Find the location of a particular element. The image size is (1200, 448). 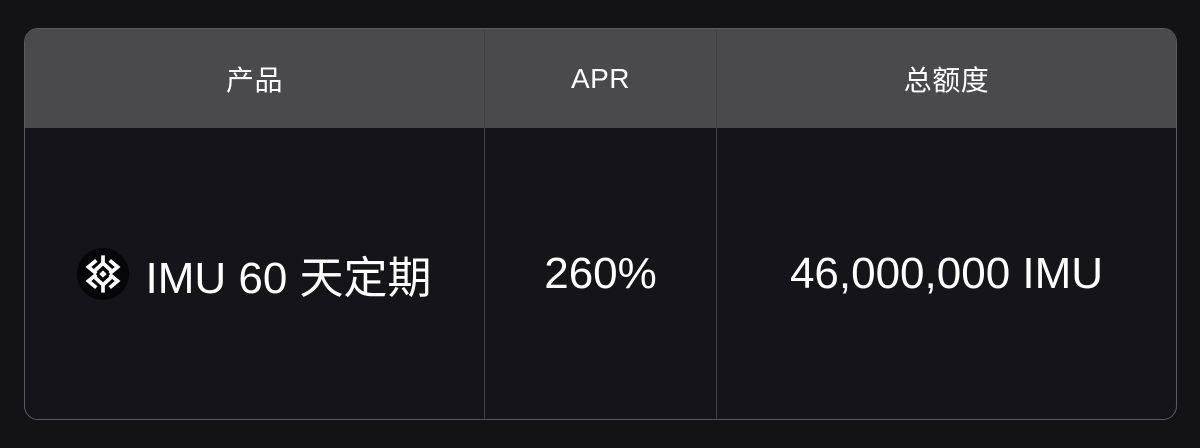

imu-token-icon is located at coordinates (103, 273).